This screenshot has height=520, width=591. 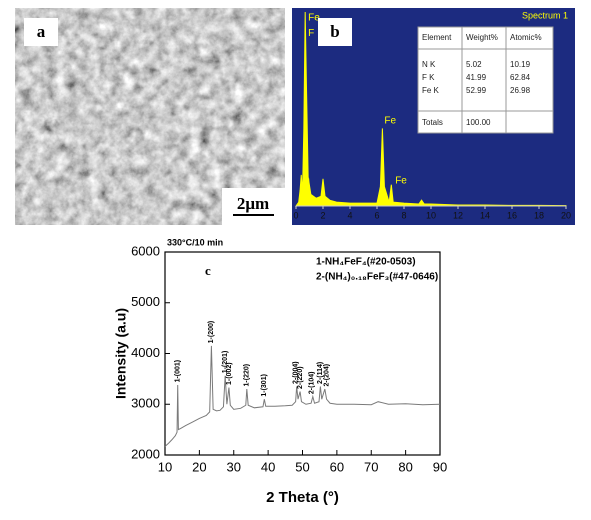 I want to click on table-cell: 62.84, so click(x=520, y=77).